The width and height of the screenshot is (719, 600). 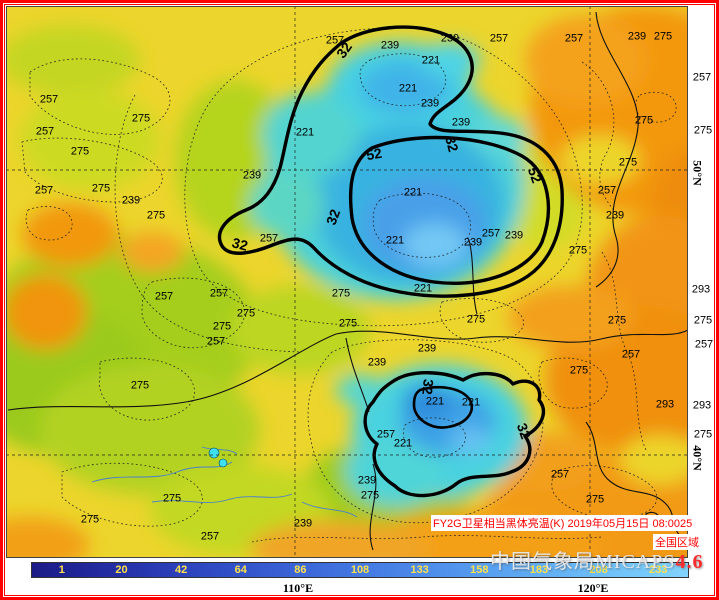 I want to click on colorbar-tick: 208, so click(x=598, y=570).